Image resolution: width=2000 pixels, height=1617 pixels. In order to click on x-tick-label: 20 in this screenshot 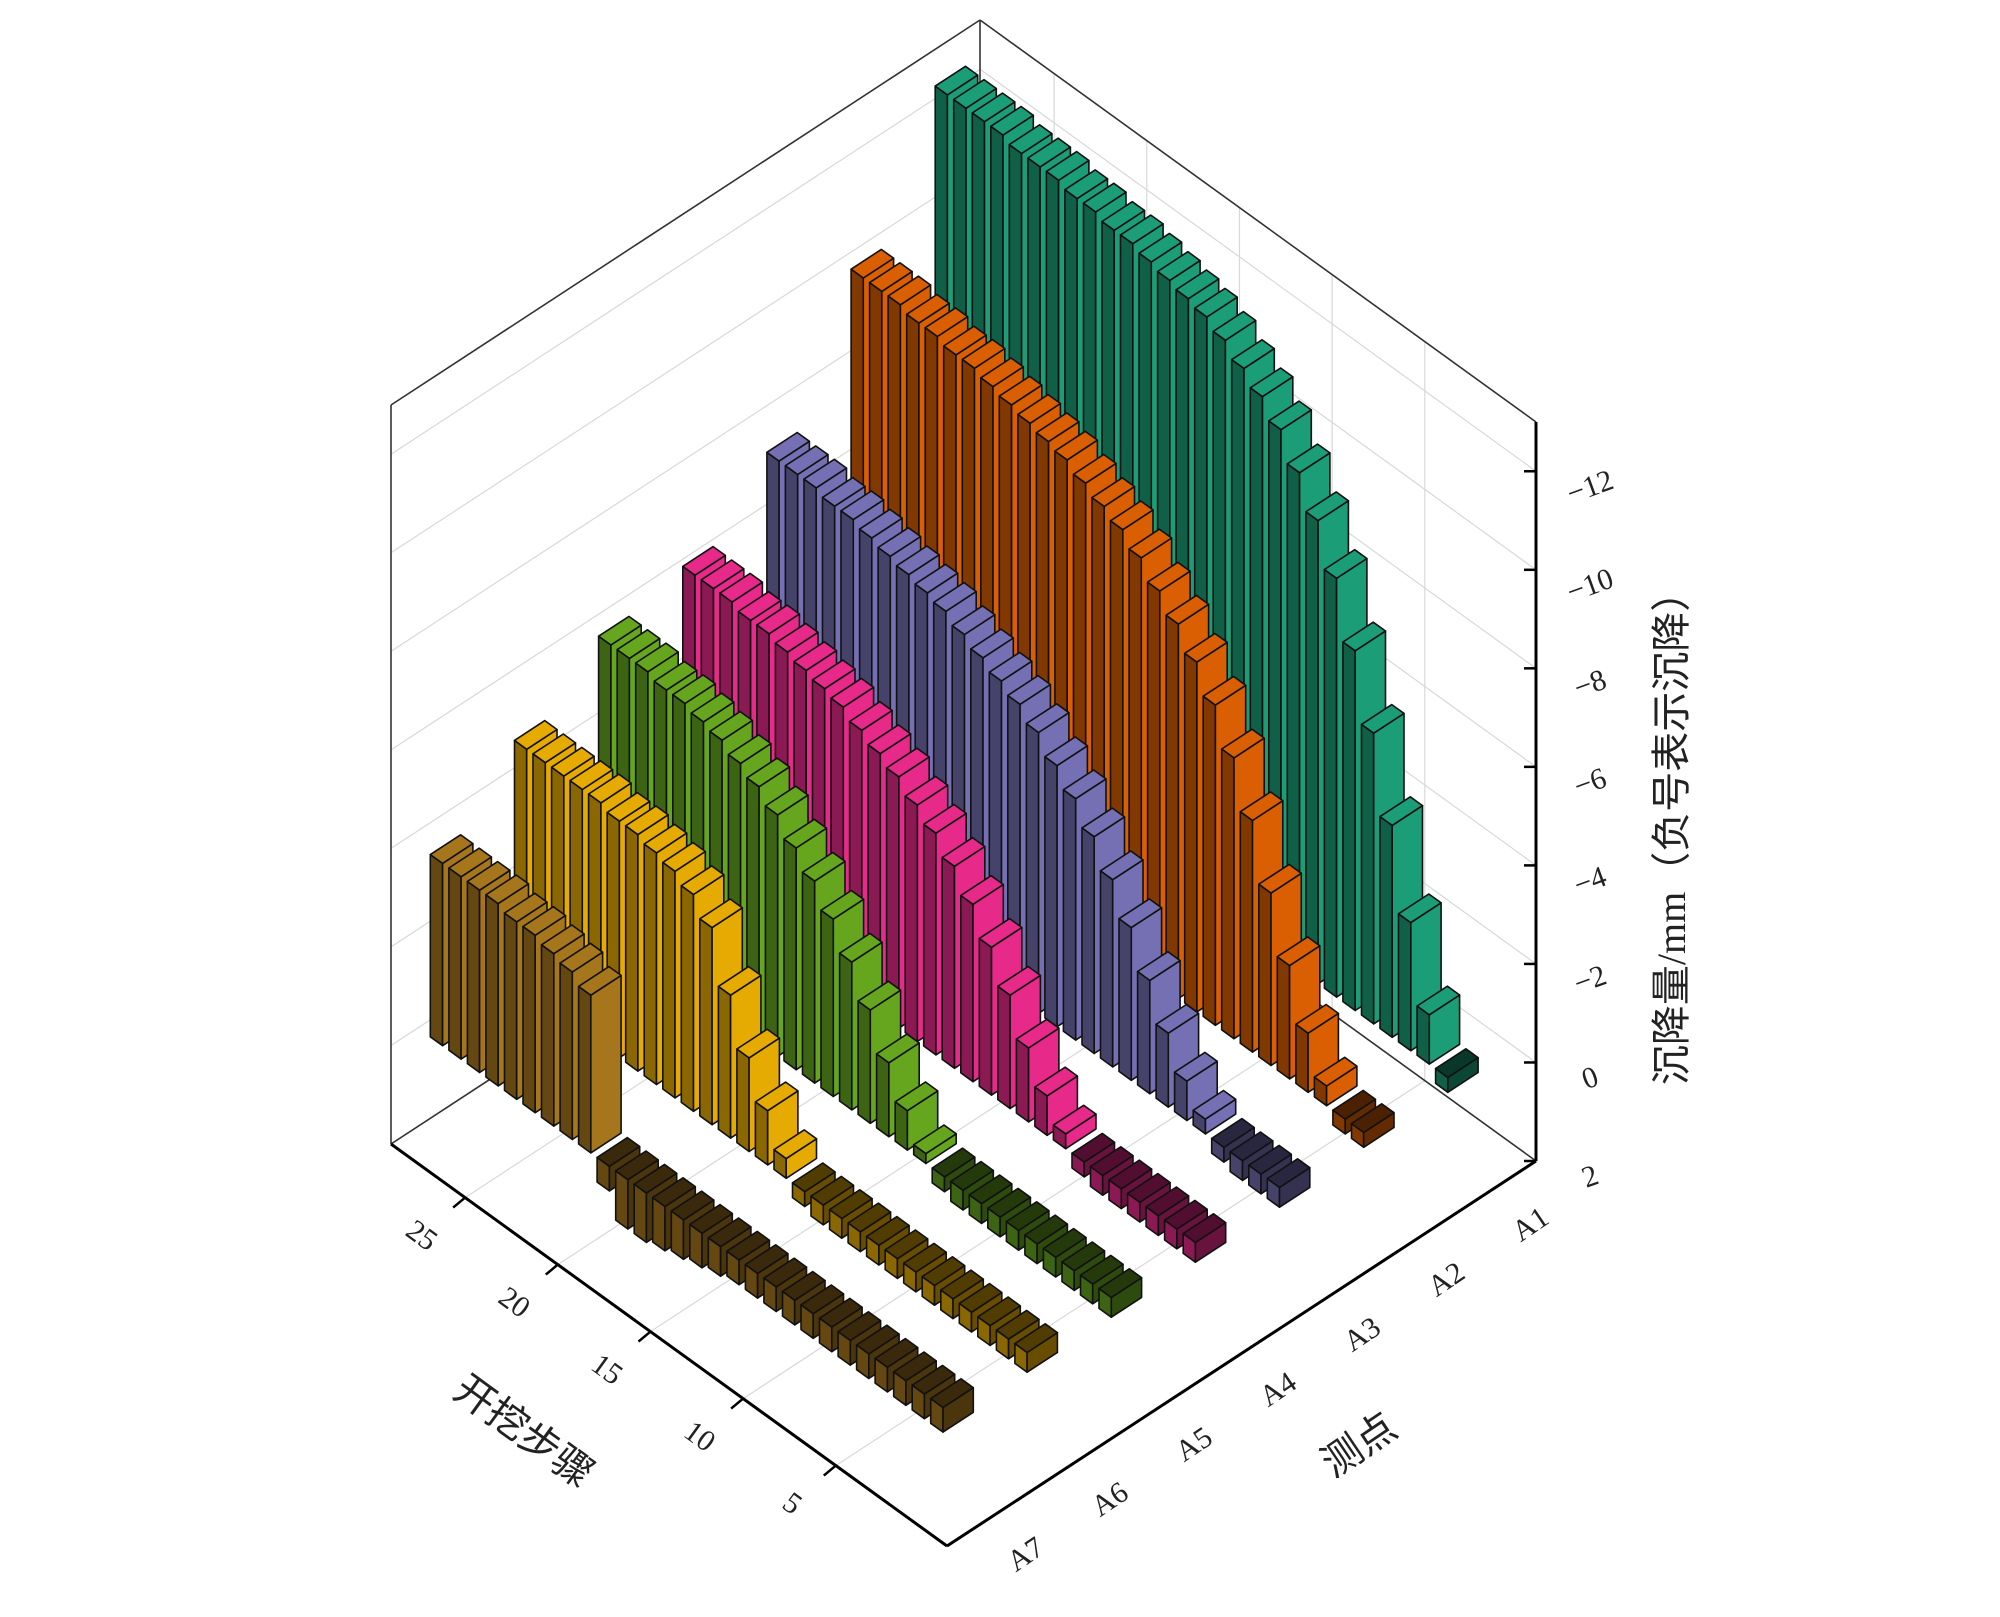, I will do `click(515, 1302)`.